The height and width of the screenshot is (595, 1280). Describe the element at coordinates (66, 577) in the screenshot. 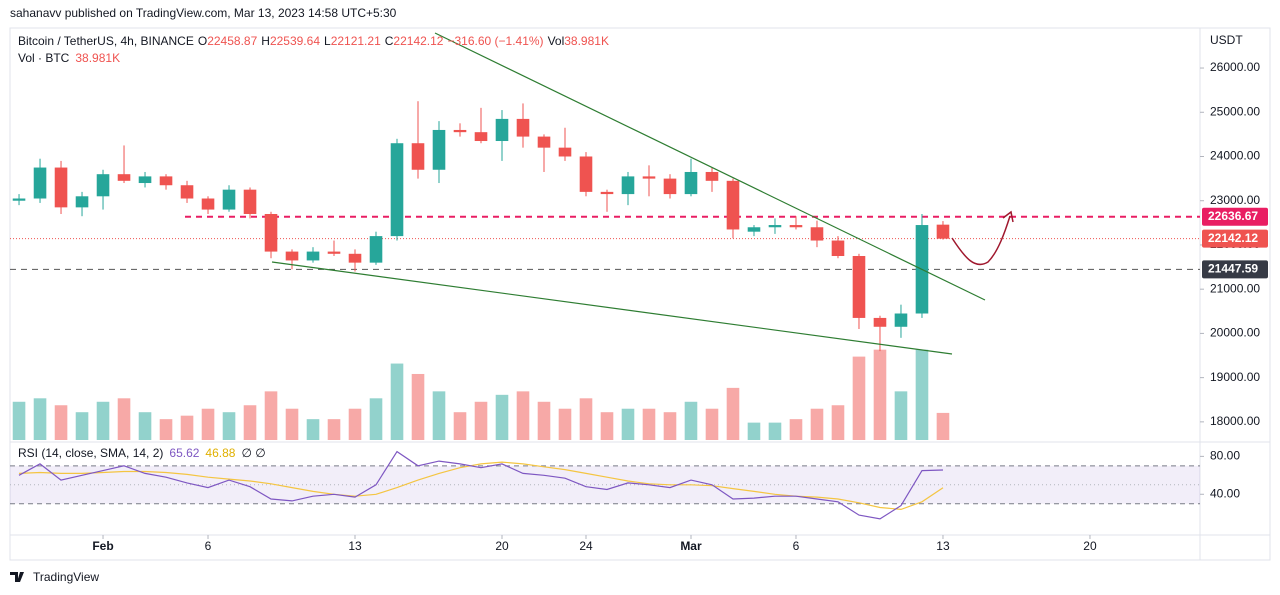

I see `brand: TradingView` at that location.